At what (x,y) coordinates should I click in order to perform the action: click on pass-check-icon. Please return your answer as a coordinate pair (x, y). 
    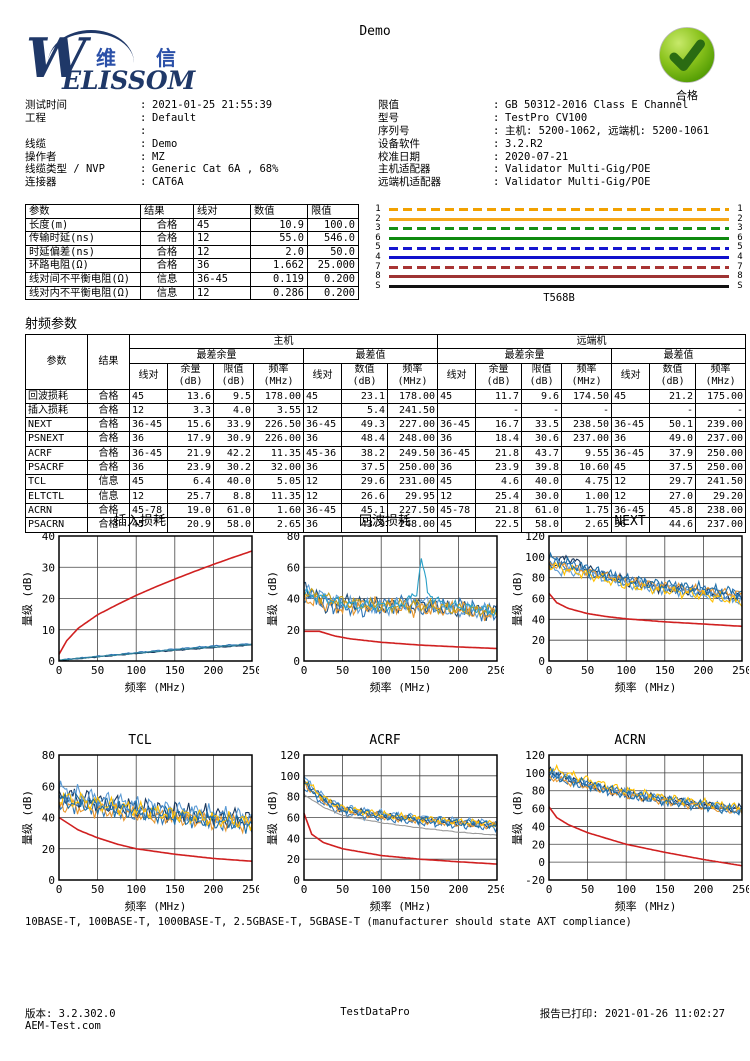
    Looking at the image, I should click on (687, 55).